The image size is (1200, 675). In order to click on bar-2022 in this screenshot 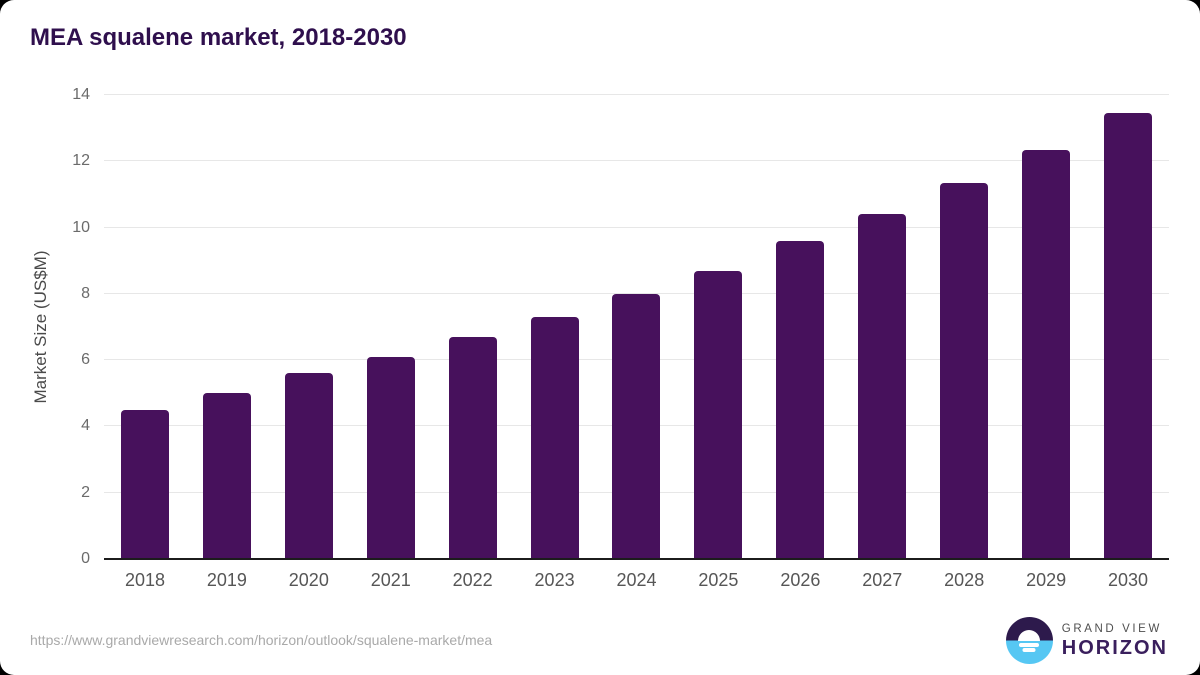, I will do `click(472, 447)`.